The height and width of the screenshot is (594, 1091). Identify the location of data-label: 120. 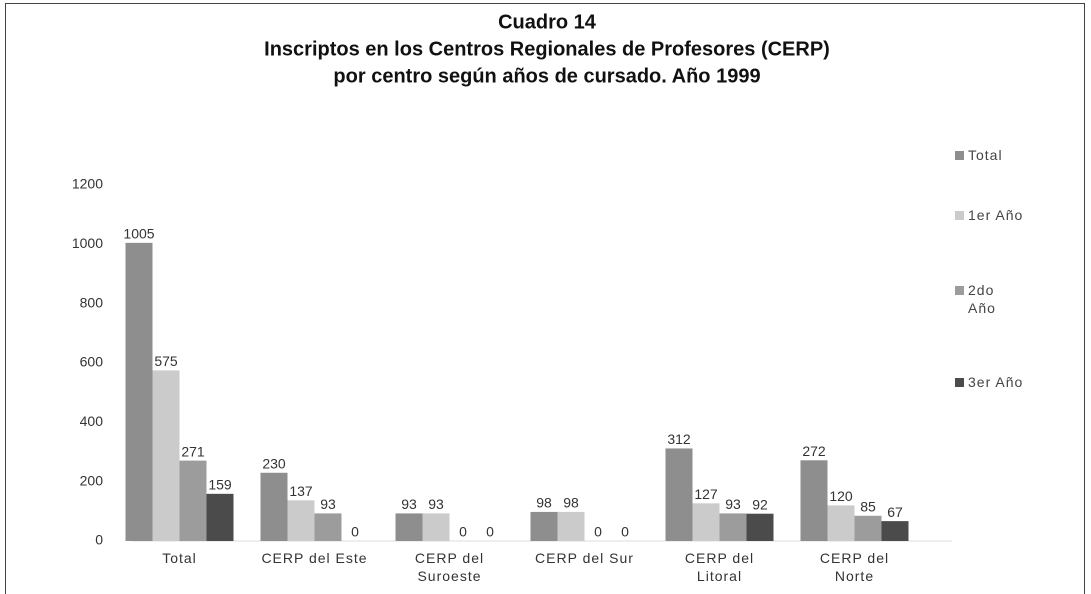
(841, 496).